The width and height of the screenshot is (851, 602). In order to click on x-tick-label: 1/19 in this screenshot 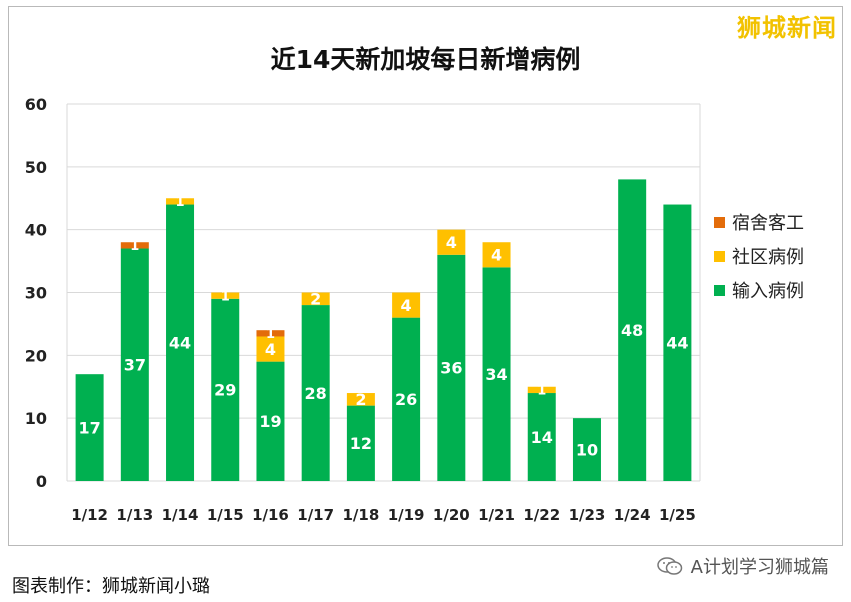, I will do `click(406, 515)`.